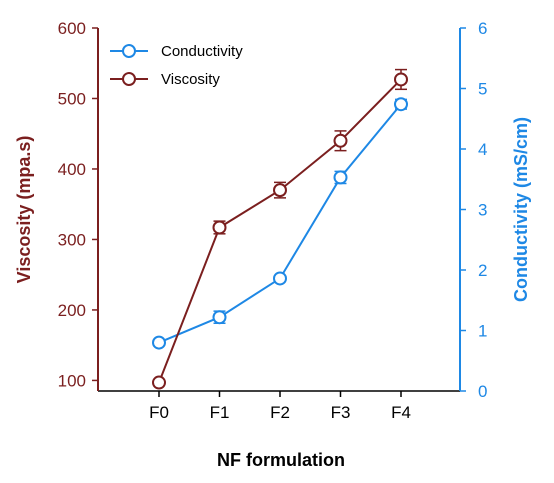 This screenshot has width=554, height=483. I want to click on x-tick-label: F2, so click(280, 412).